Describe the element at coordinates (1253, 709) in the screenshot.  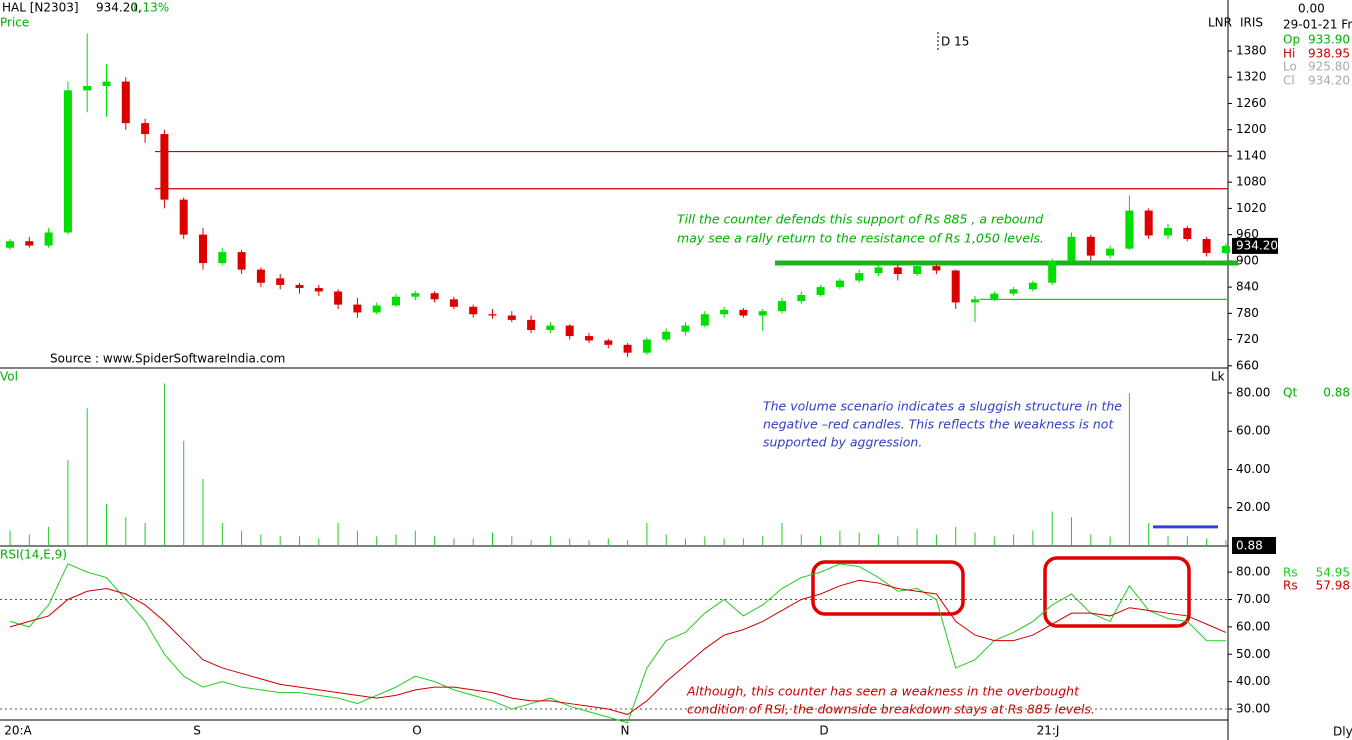
I see `y-tick-label: 30.00` at that location.